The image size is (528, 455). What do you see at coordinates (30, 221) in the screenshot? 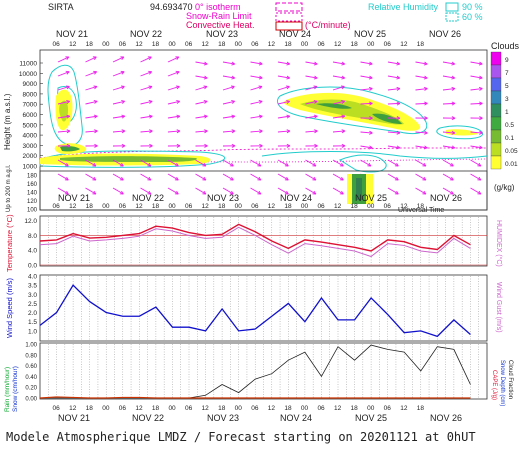
I see `temp-tick: 12.0` at bounding box center [30, 221].